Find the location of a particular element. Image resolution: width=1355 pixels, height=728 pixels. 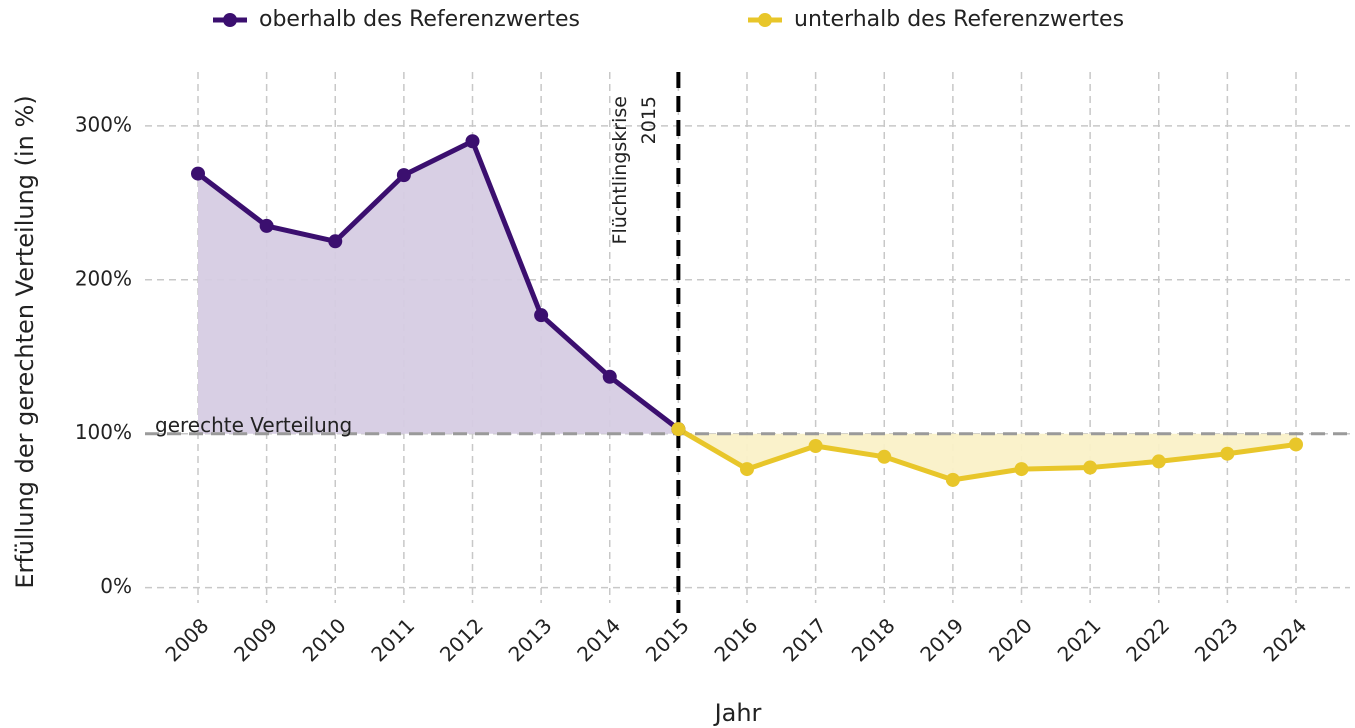

y-tick-label: 300% is located at coordinates (103, 124).